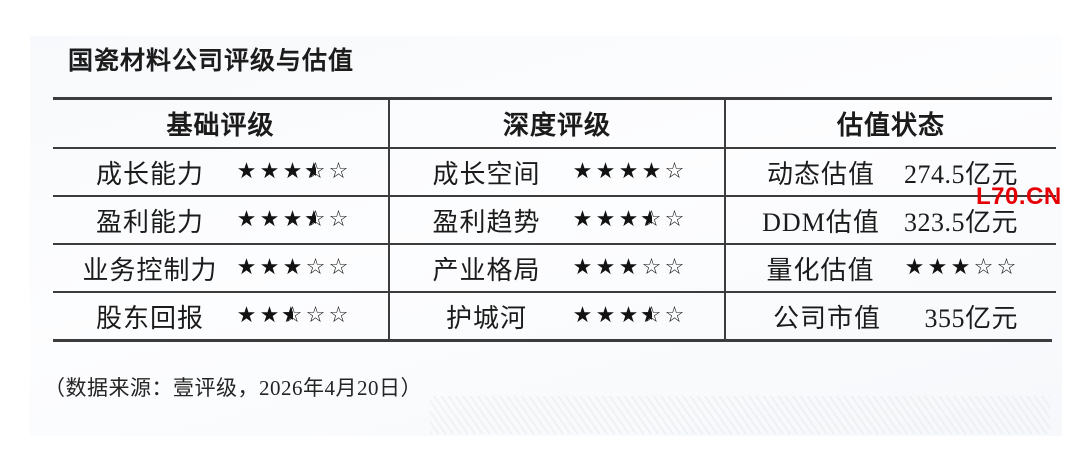 The width and height of the screenshot is (1076, 451). I want to click on table-row: 成长空间 ★ ★ ★ ★ ☆, so click(557, 173).